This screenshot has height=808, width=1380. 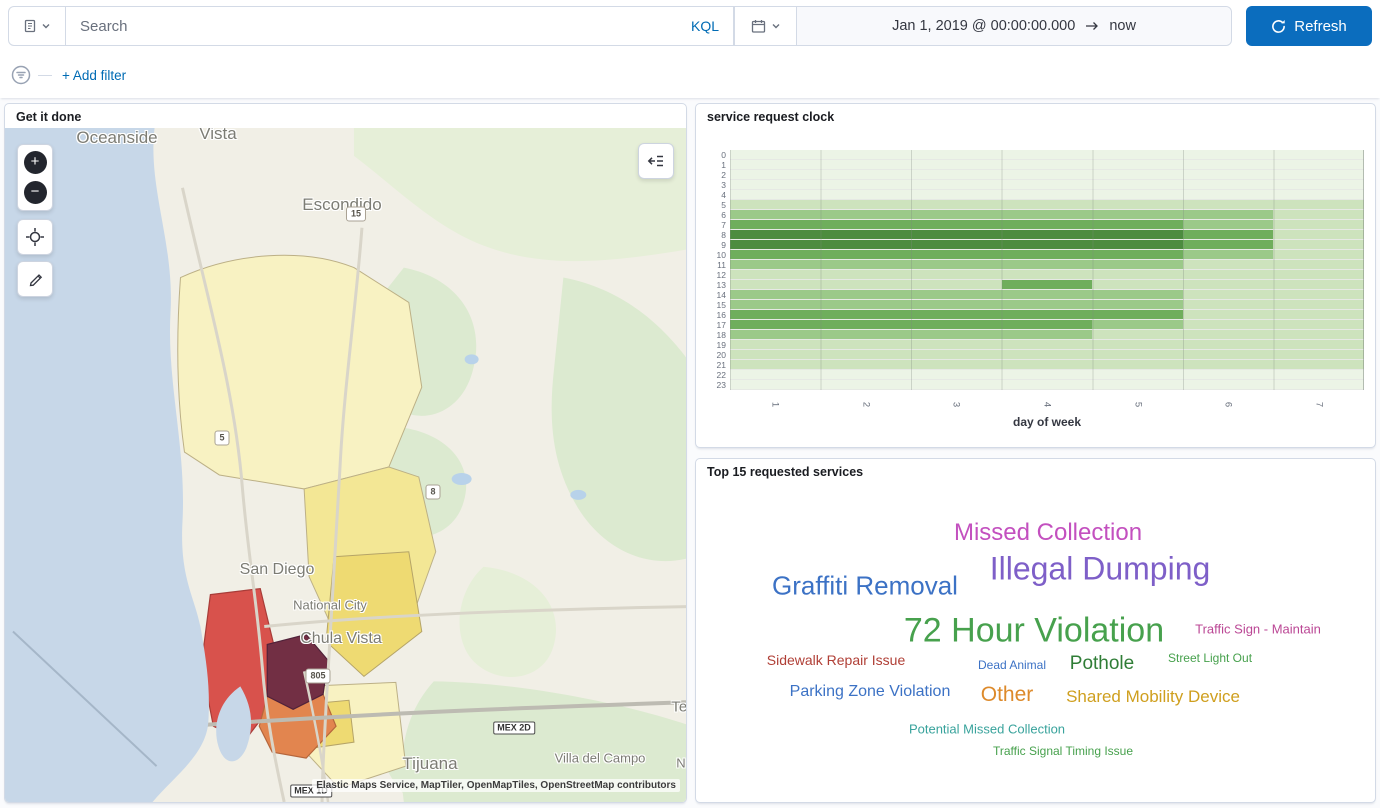 What do you see at coordinates (35, 237) in the screenshot?
I see `set-view-button` at bounding box center [35, 237].